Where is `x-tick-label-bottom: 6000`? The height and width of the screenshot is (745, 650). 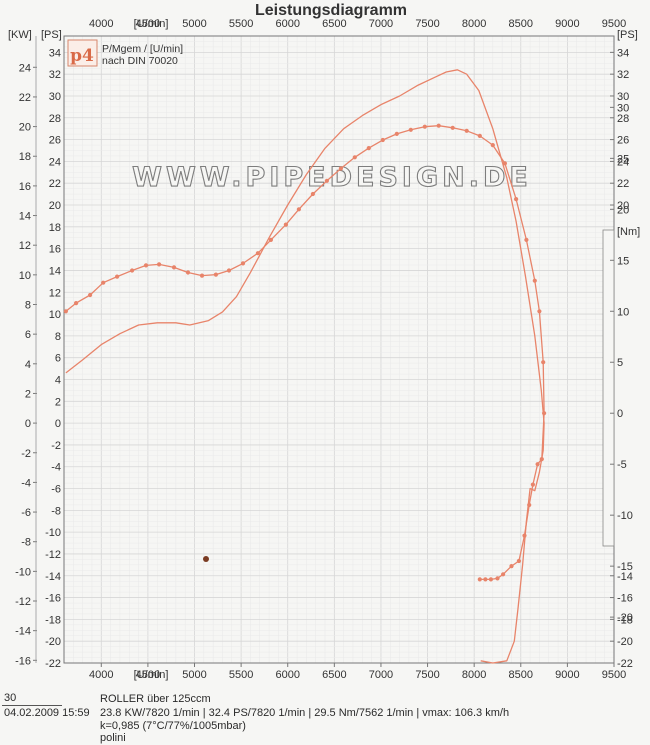 x-tick-label-bottom: 6000 is located at coordinates (287, 675).